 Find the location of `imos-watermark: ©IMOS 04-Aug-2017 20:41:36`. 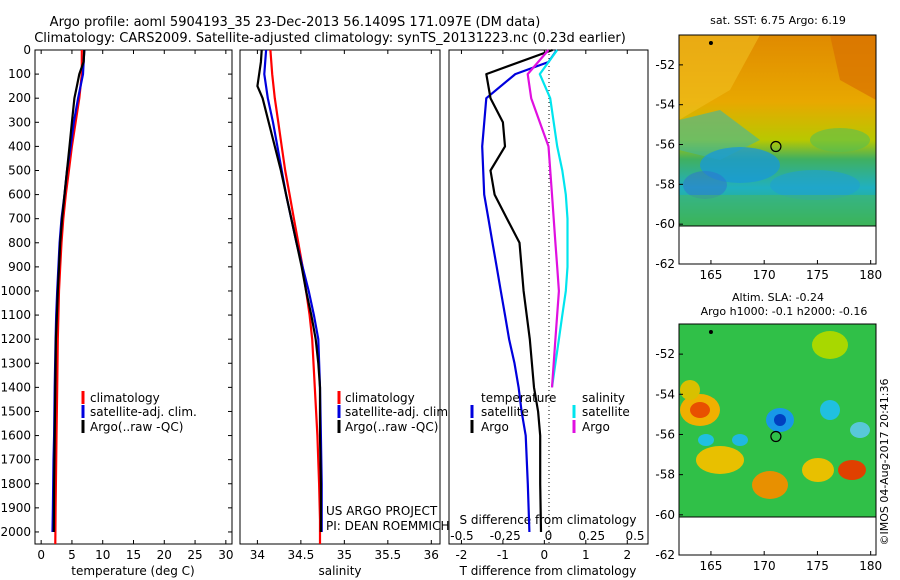

imos-watermark: ©IMOS 04-Aug-2017 20:41:36 is located at coordinates (884, 462).